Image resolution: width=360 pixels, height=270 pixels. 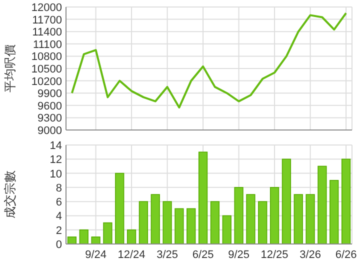 I want to click on y-tick-label: 11100, so click(x=47, y=44).